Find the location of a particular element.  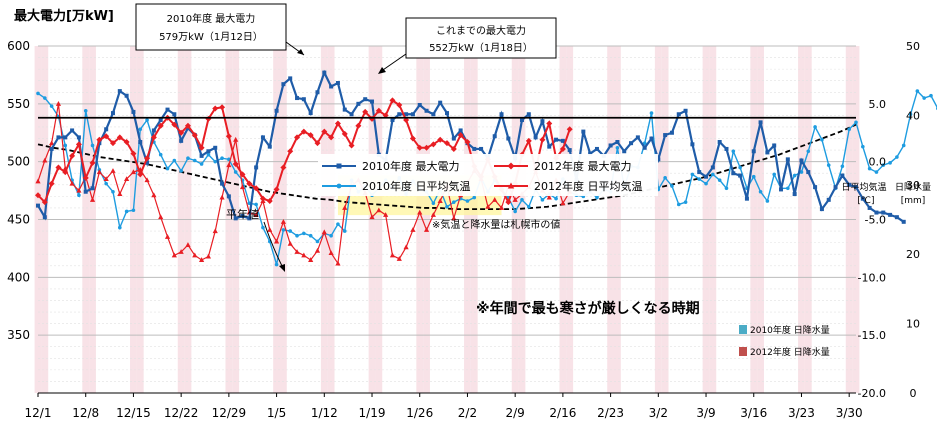

x-tick-label: 1/19 is located at coordinates (372, 413).